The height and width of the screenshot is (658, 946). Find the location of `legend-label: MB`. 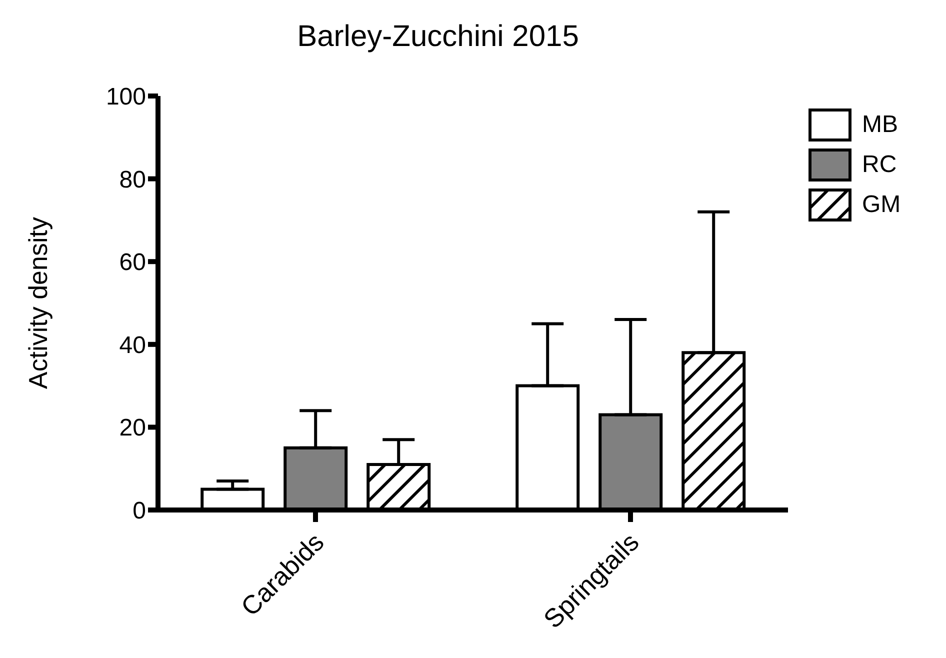

legend-label: MB is located at coordinates (880, 125).